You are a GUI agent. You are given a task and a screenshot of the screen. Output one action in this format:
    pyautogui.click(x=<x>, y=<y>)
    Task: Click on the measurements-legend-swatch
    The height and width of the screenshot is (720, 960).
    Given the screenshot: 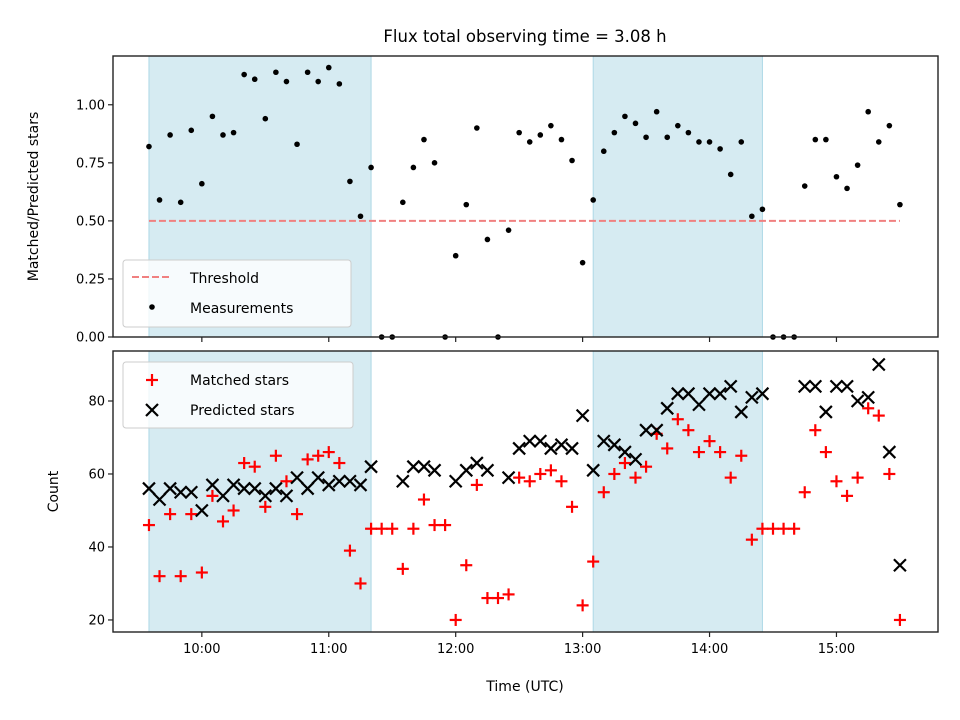 What is the action you would take?
    pyautogui.click(x=152, y=307)
    